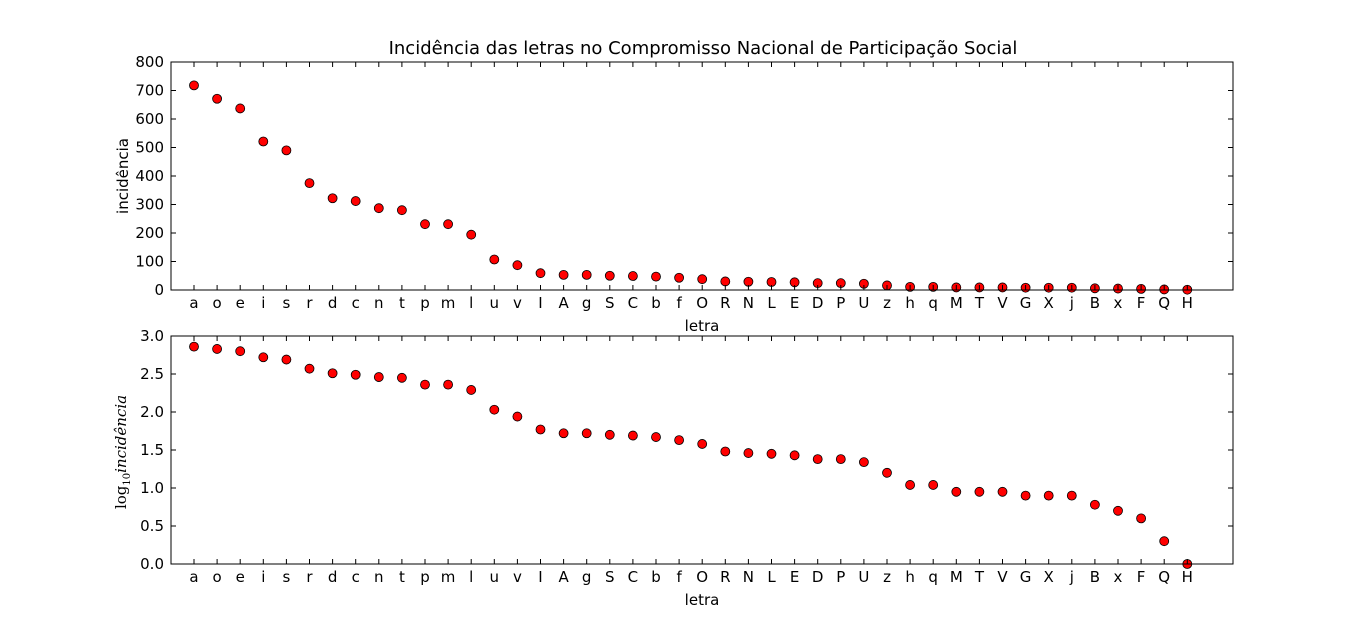 The height and width of the screenshot is (628, 1371). What do you see at coordinates (610, 303) in the screenshot?
I see `top-x-tick-label: S` at bounding box center [610, 303].